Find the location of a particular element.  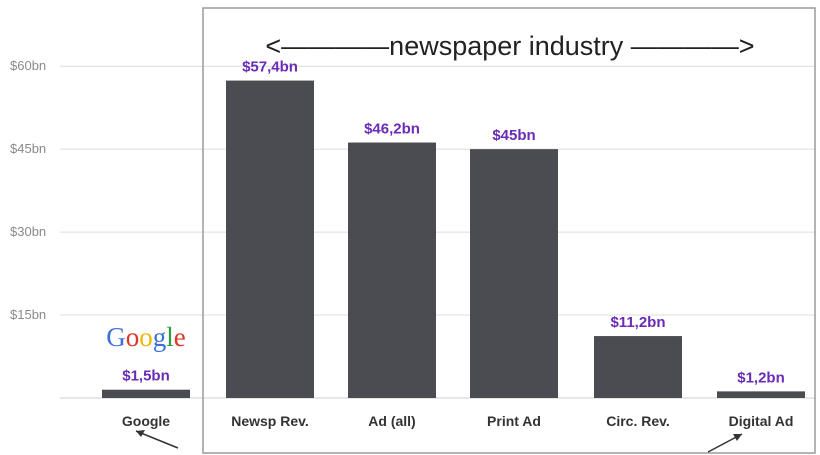

x-tick-label: Newsp Rev. is located at coordinates (270, 421).